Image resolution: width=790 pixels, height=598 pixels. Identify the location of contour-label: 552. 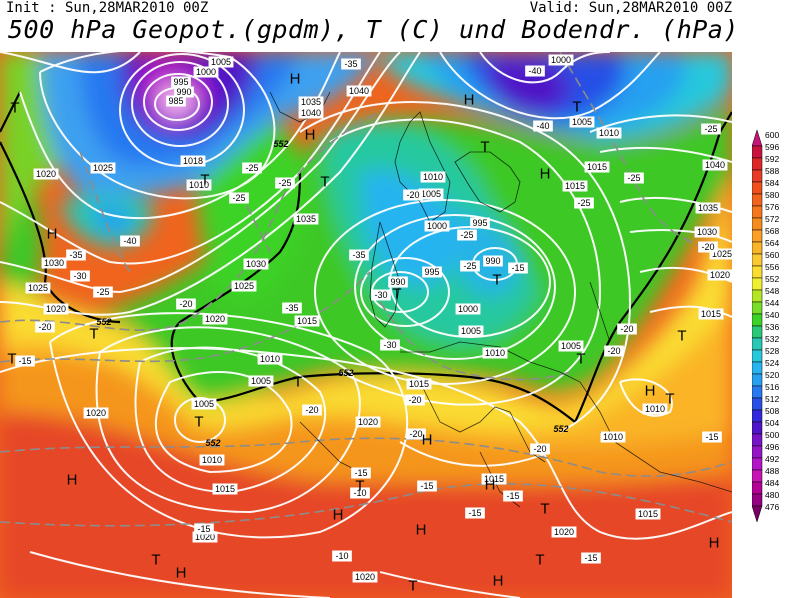
(280, 144).